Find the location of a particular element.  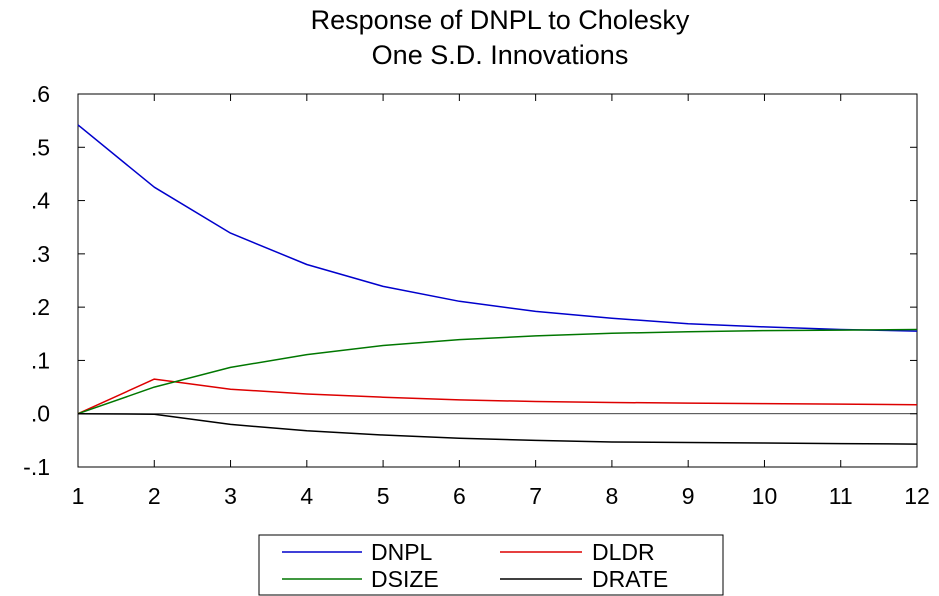

y-tick-label: .2 is located at coordinates (40, 307).